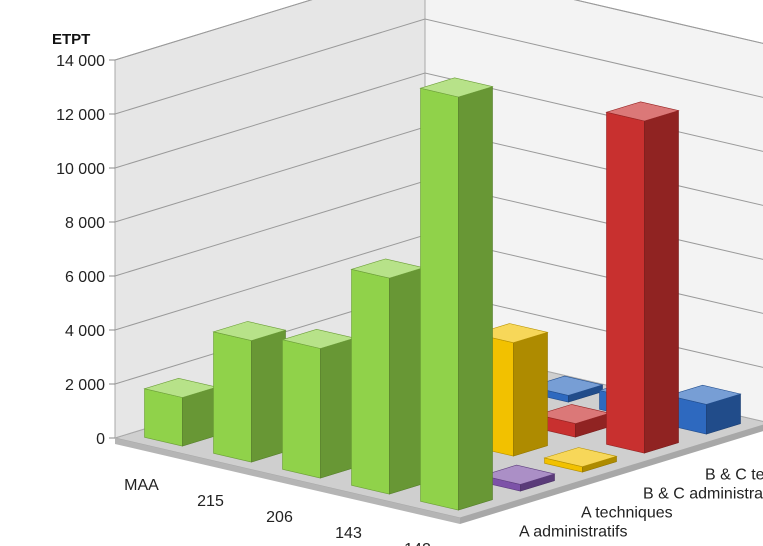 Image resolution: width=763 pixels, height=546 pixels. I want to click on x-axis-labels: MAA 215 206 143 142, so click(277, 511).